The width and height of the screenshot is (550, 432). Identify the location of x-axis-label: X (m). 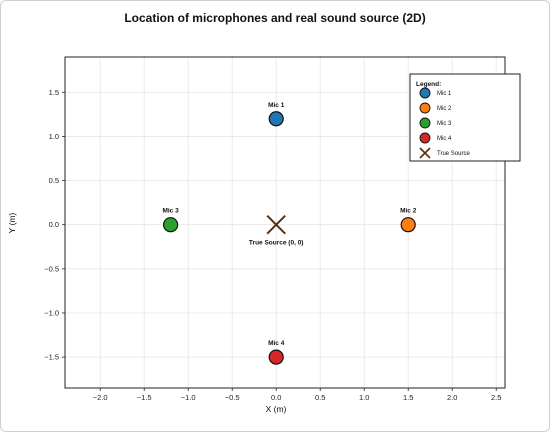
(276, 409).